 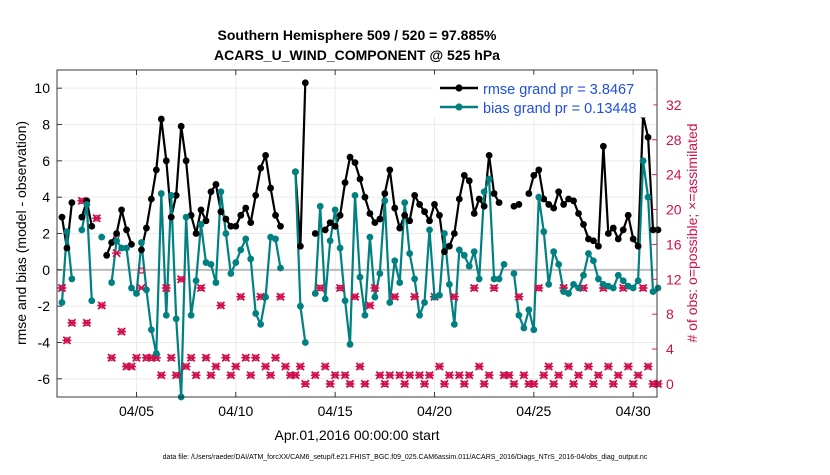 What do you see at coordinates (674, 140) in the screenshot?
I see `right-tick-label: 28` at bounding box center [674, 140].